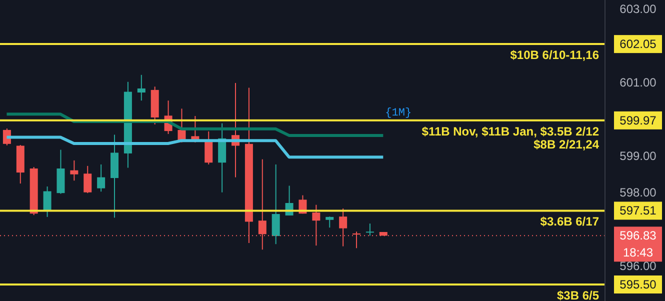 The image size is (665, 301). What do you see at coordinates (638, 120) in the screenshot?
I see `y-tick-label: 599.97` at bounding box center [638, 120].